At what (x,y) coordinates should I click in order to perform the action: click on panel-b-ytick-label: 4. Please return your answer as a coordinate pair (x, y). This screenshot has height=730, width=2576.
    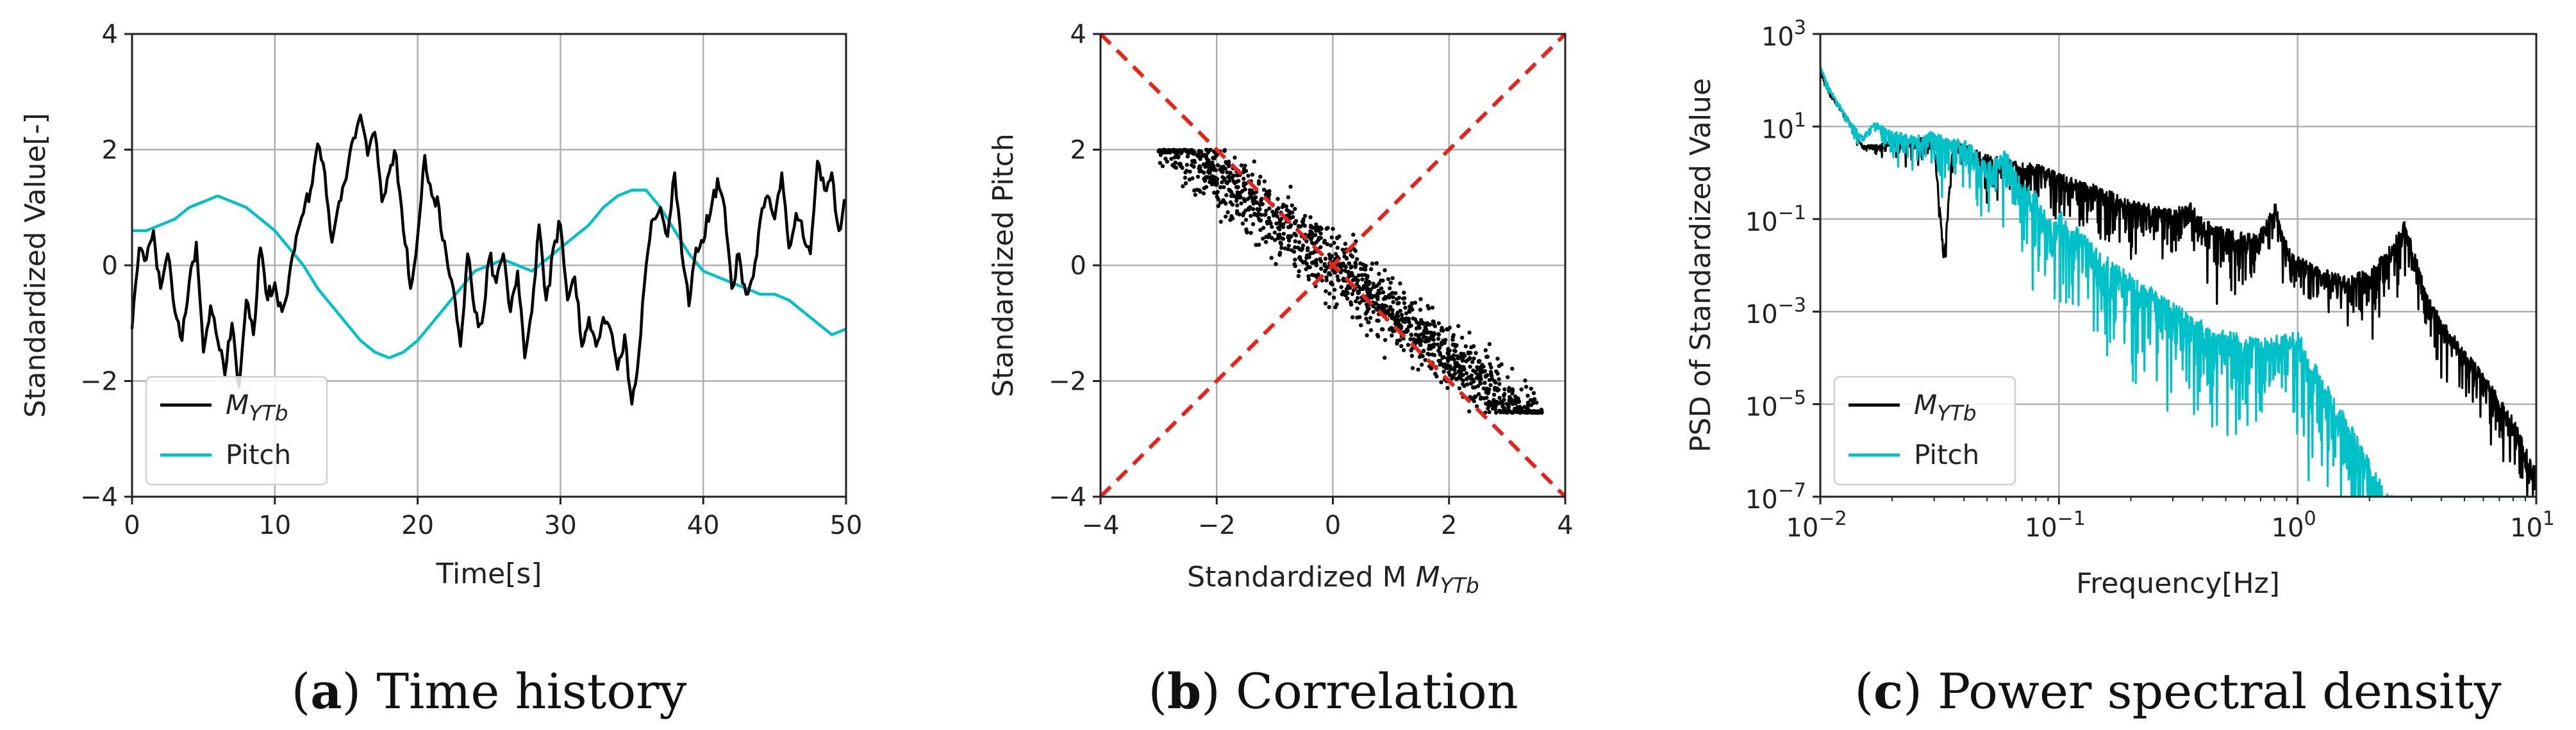
    Looking at the image, I should click on (1078, 34).